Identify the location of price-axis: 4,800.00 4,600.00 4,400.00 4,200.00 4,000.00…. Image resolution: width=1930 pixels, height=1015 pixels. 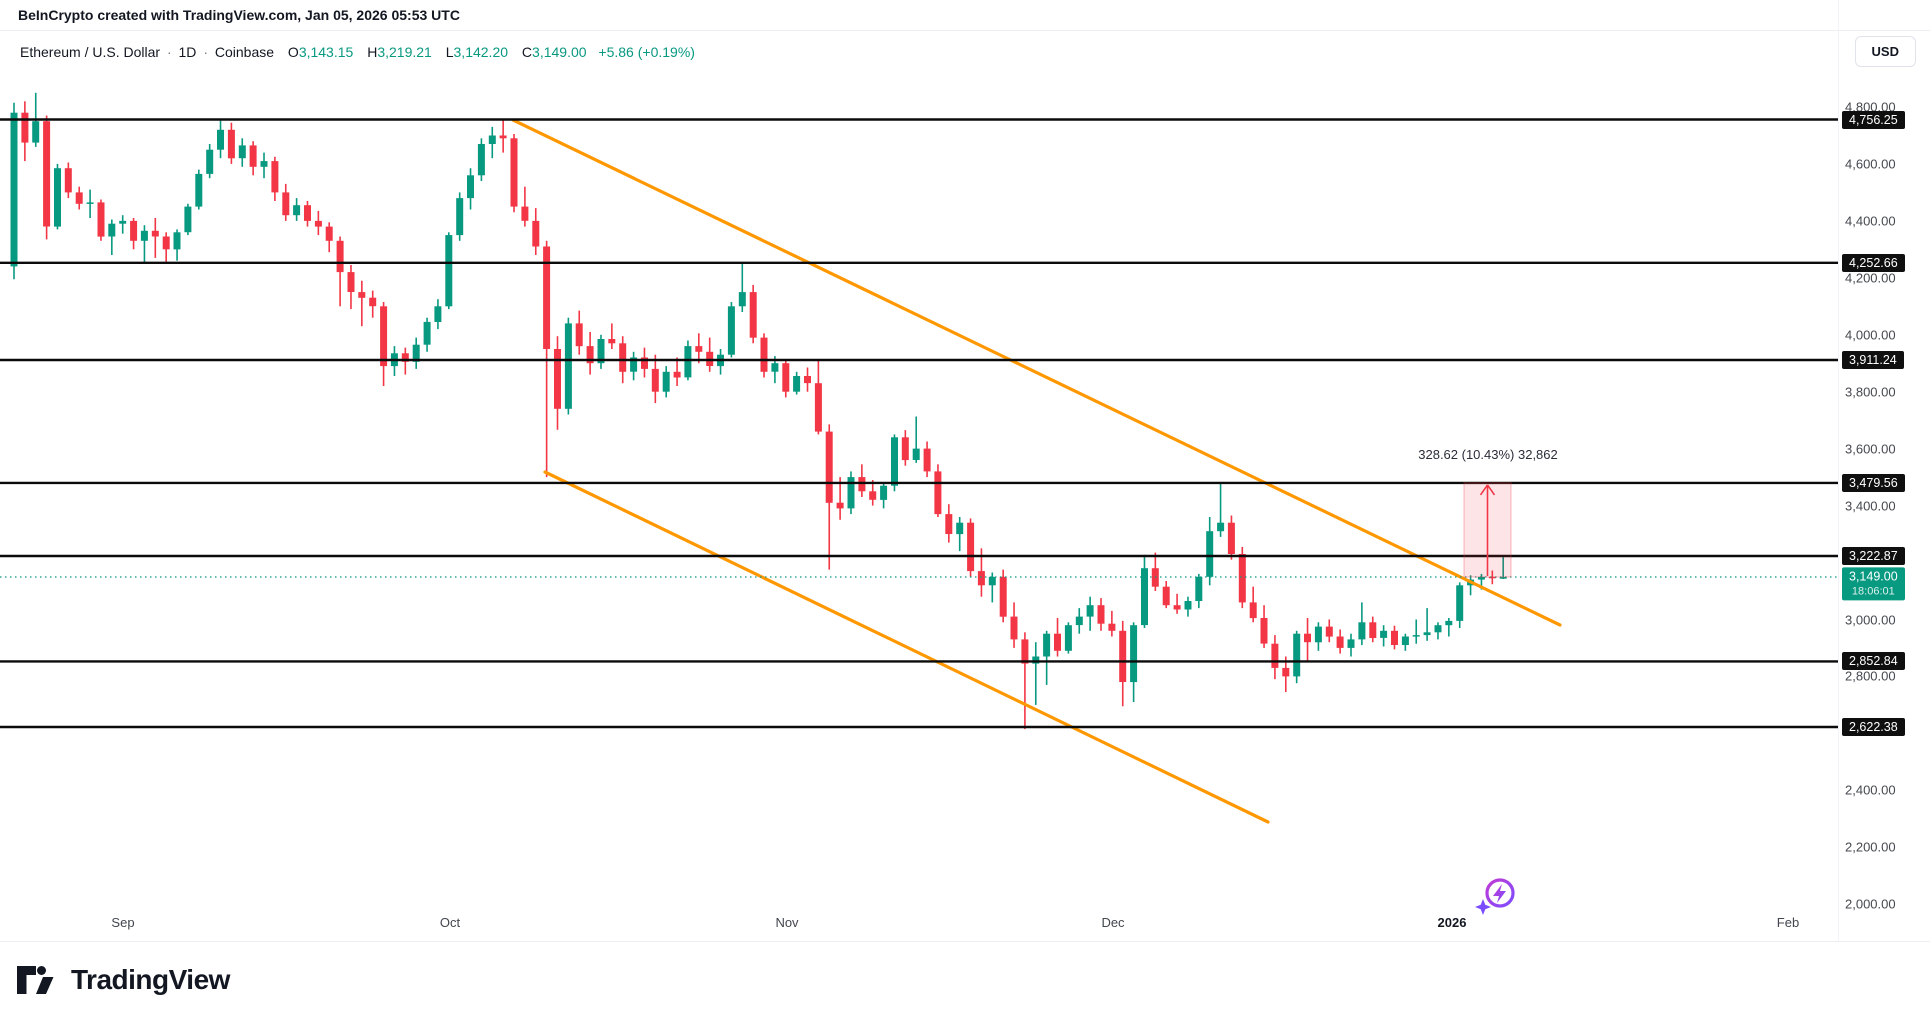
(1884, 470).